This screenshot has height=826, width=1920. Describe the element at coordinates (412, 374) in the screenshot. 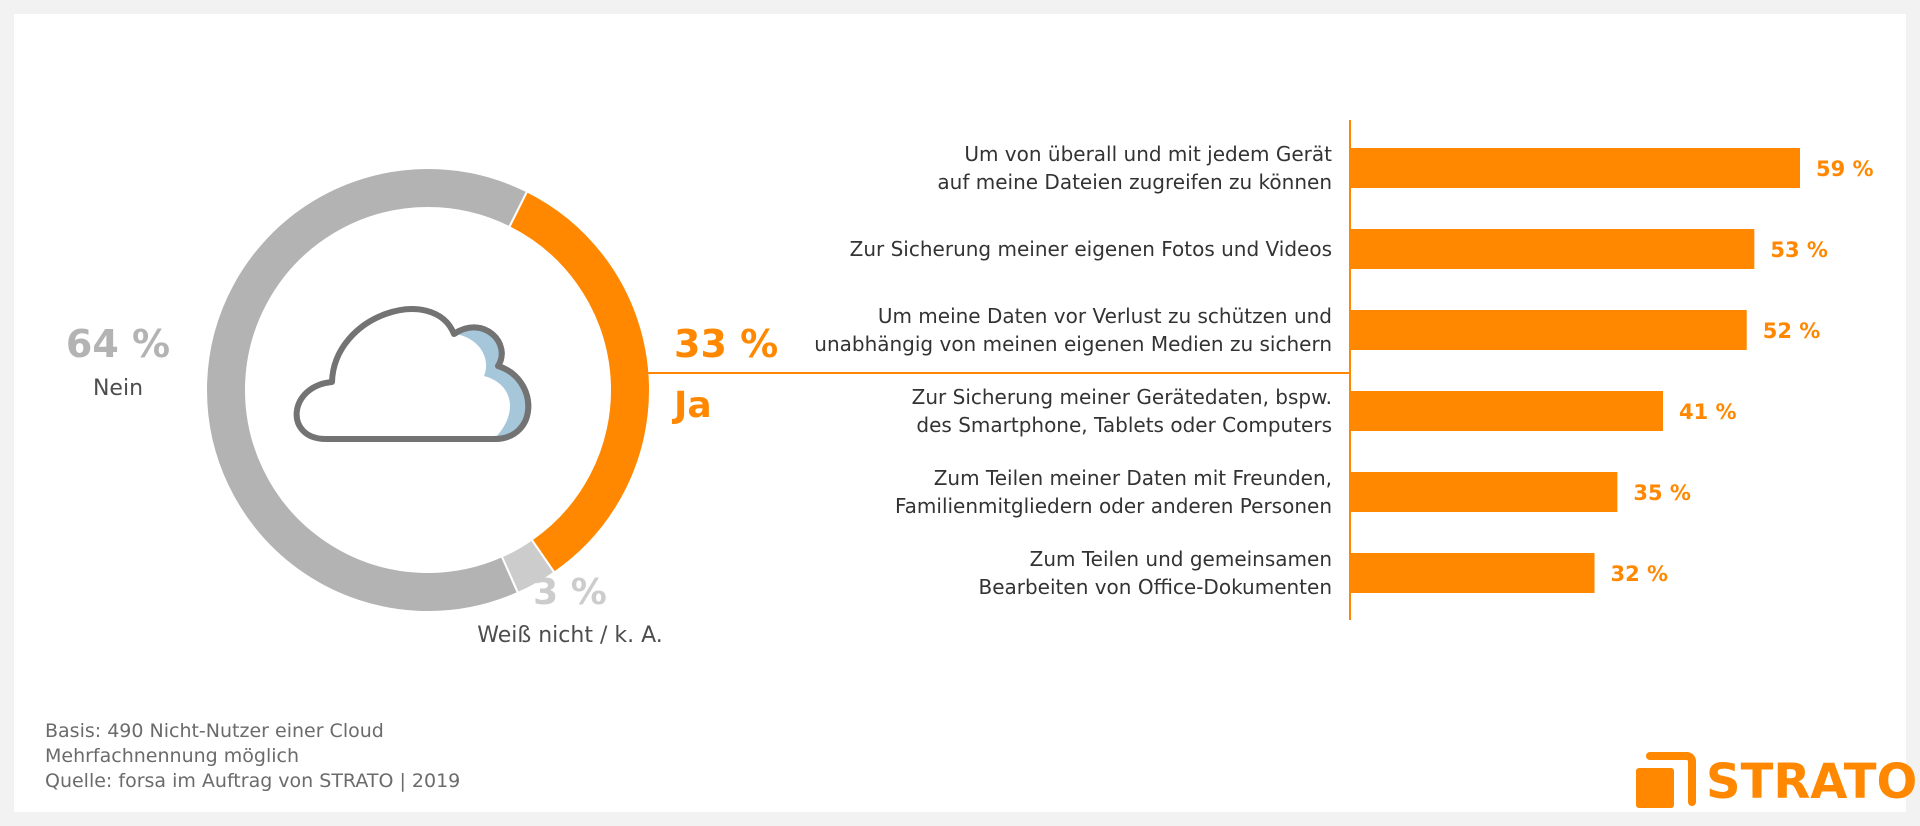

I see `cloud-icon` at that location.